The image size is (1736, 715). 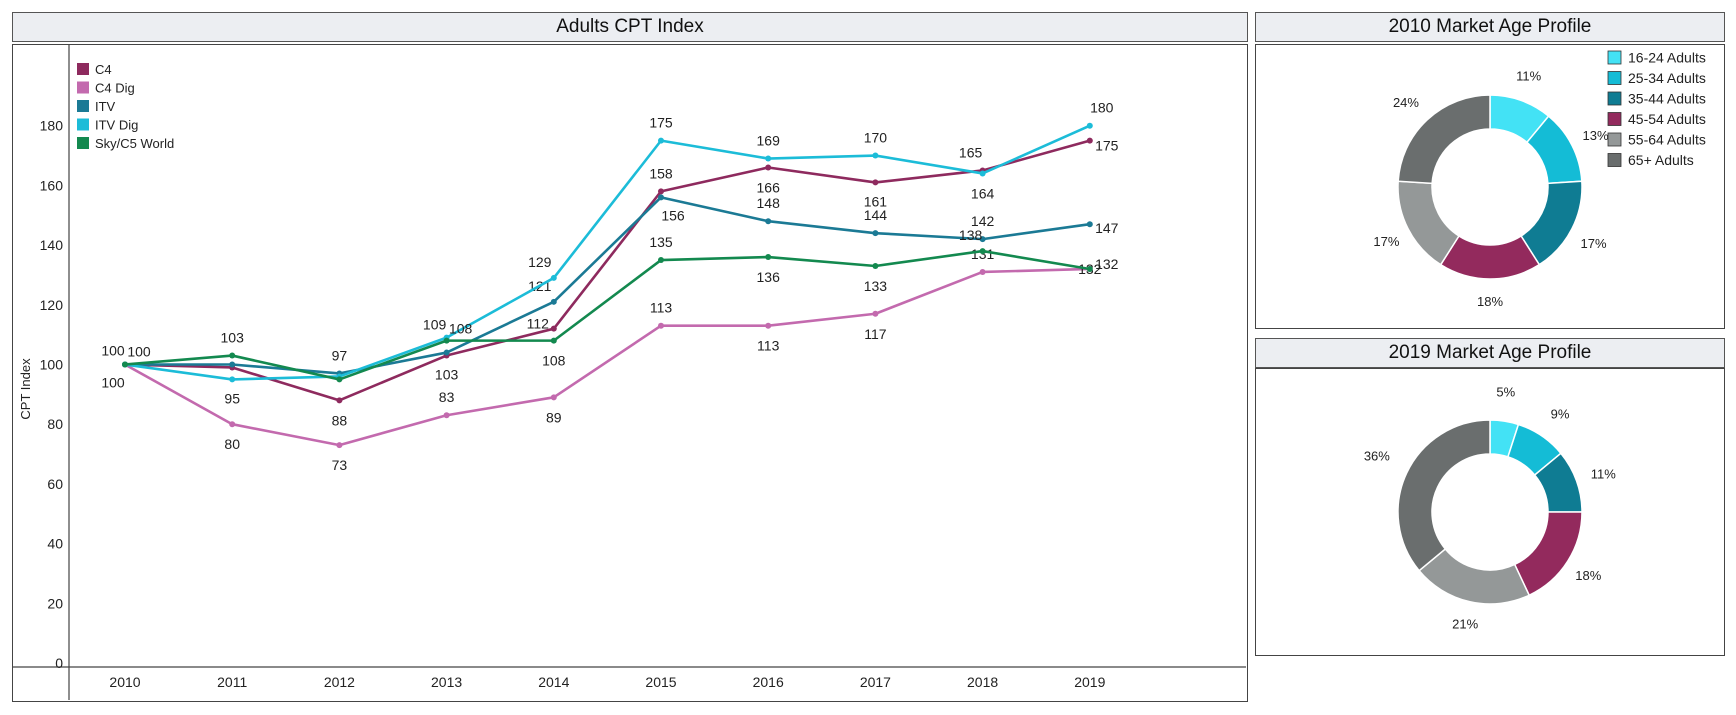 What do you see at coordinates (447, 397) in the screenshot?
I see `data-label: 83` at bounding box center [447, 397].